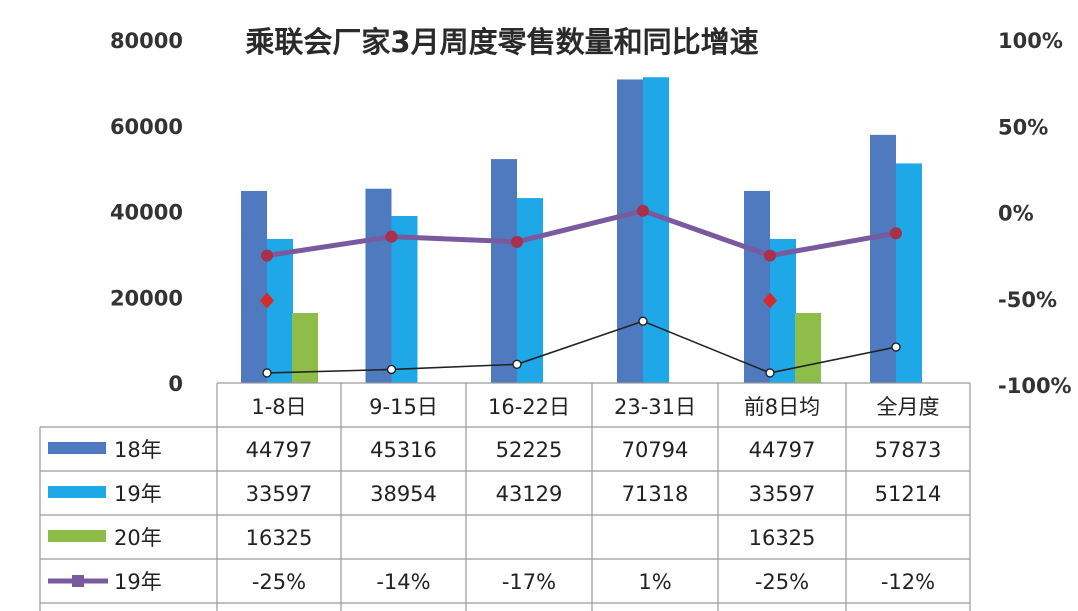 Image resolution: width=1078 pixels, height=611 pixels. What do you see at coordinates (529, 582) in the screenshot?
I see `table-cell: -17%` at bounding box center [529, 582].